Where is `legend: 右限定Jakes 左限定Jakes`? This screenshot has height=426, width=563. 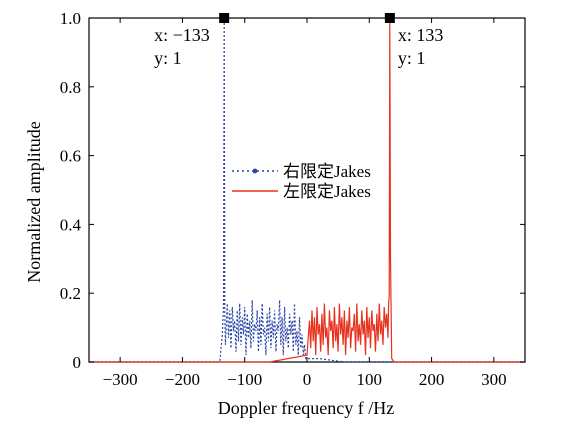 legend: 右限定Jakes 左限定Jakes is located at coordinates (301, 181).